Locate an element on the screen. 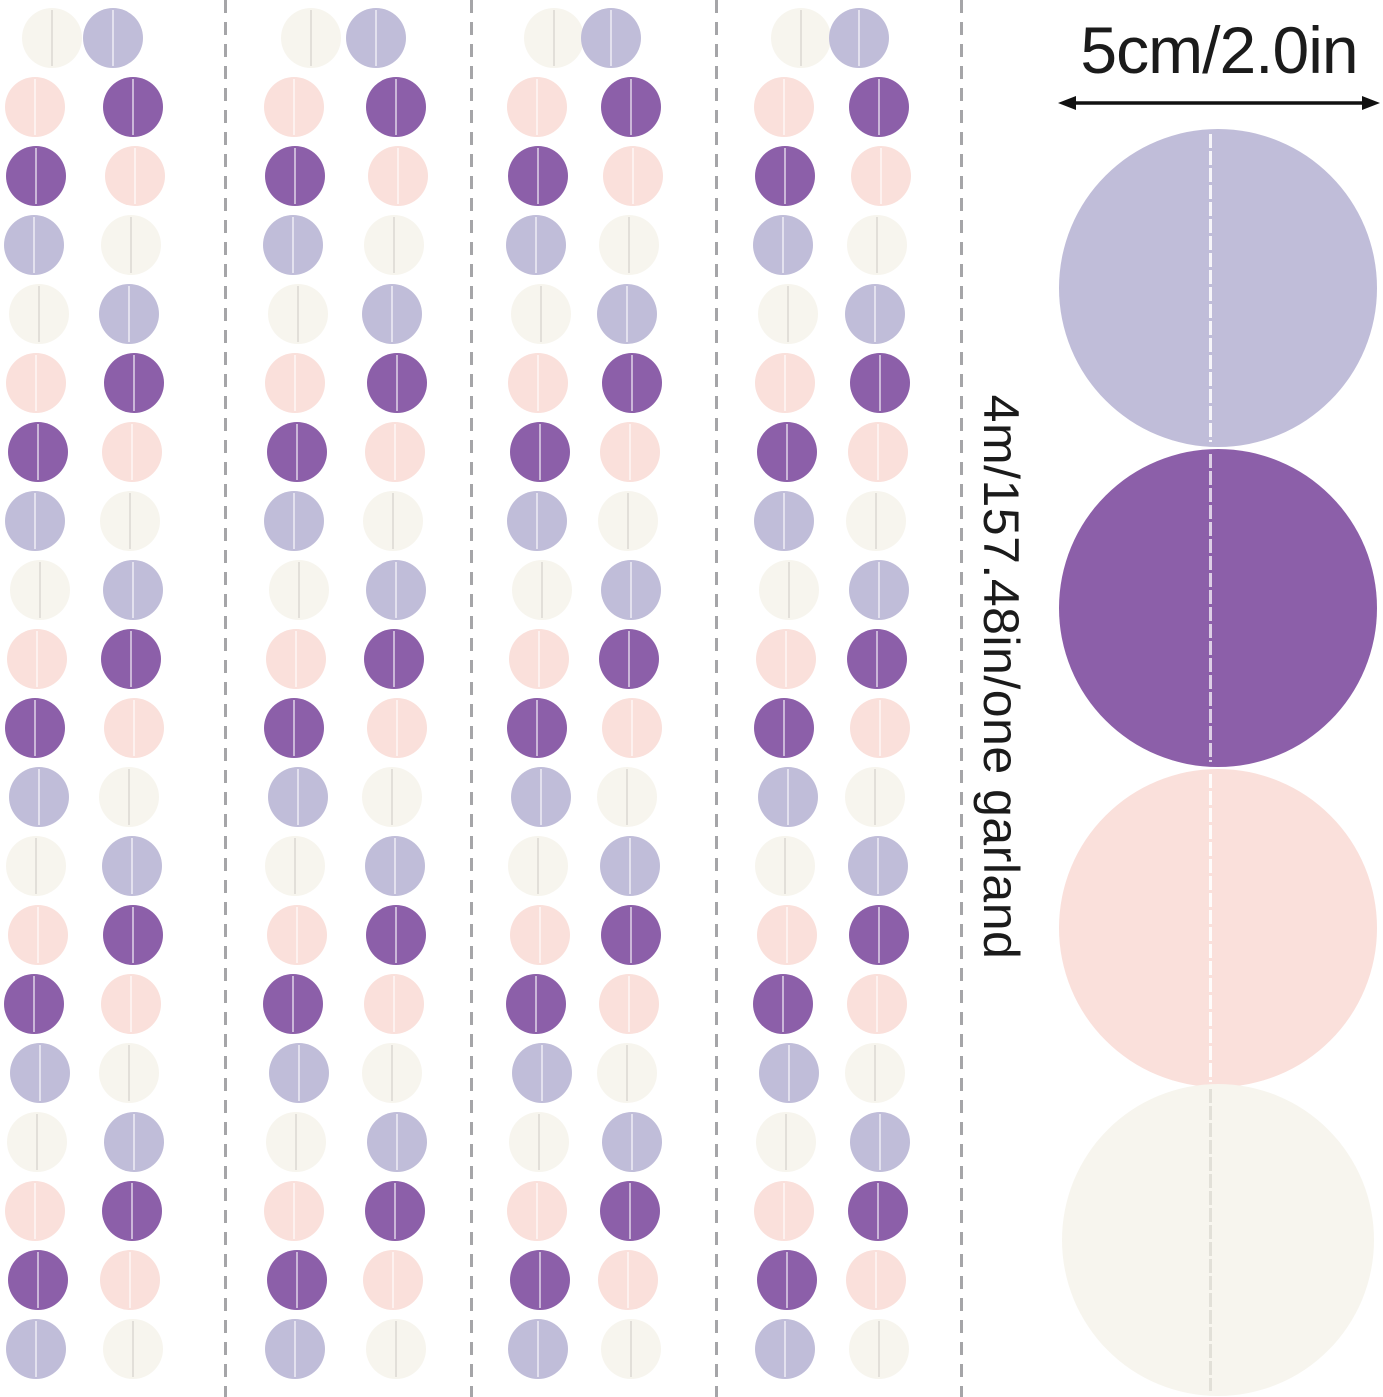 The height and width of the screenshot is (1397, 1383). swatch-circle-purple is located at coordinates (1218, 608).